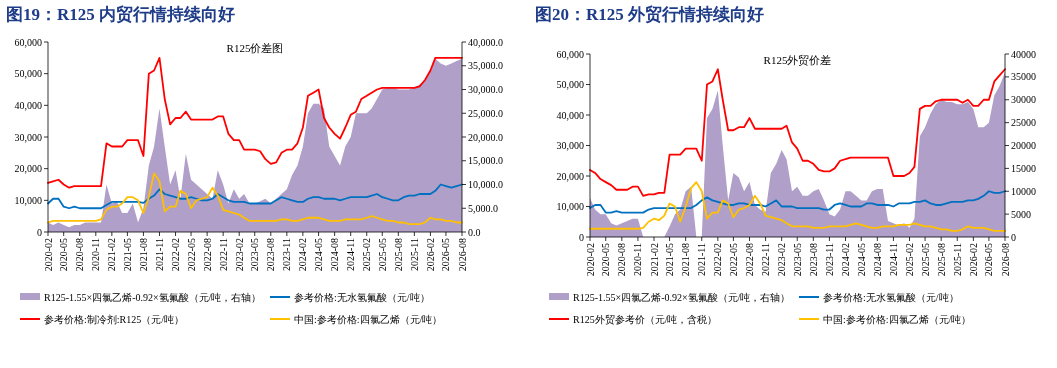 This screenshot has height=368, width=1057. What do you see at coordinates (485, 66) in the screenshot?
I see `y2-tick-label: 35,000.0` at bounding box center [485, 66].